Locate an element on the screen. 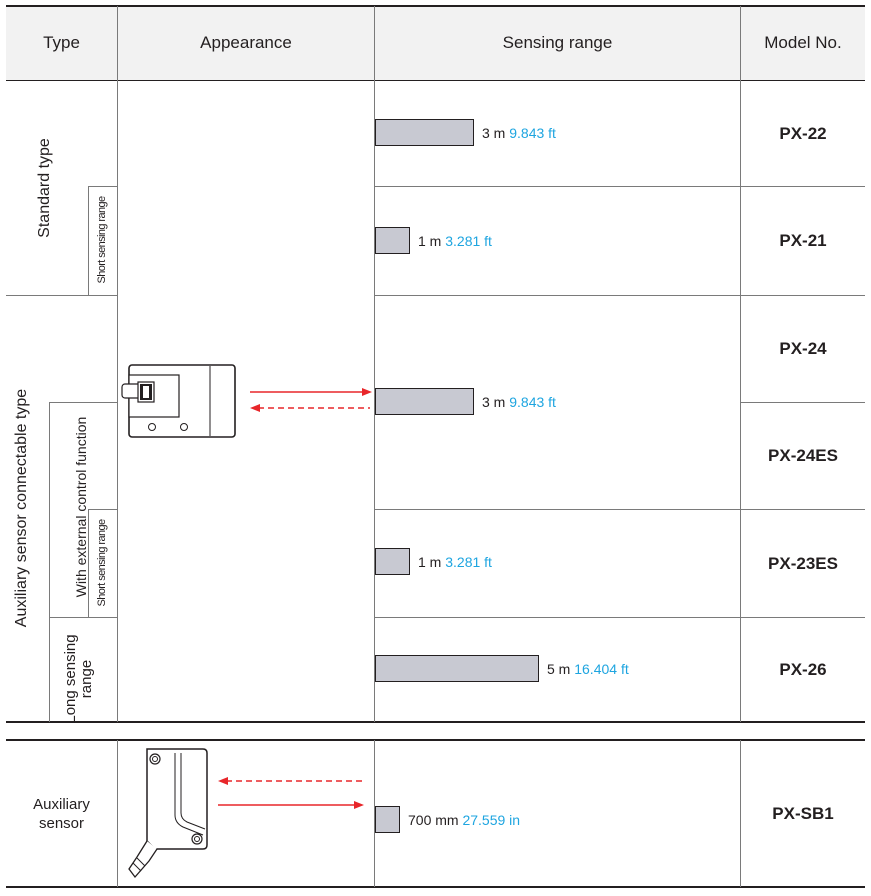 The image size is (871, 896). header-model: Model No. is located at coordinates (803, 43).